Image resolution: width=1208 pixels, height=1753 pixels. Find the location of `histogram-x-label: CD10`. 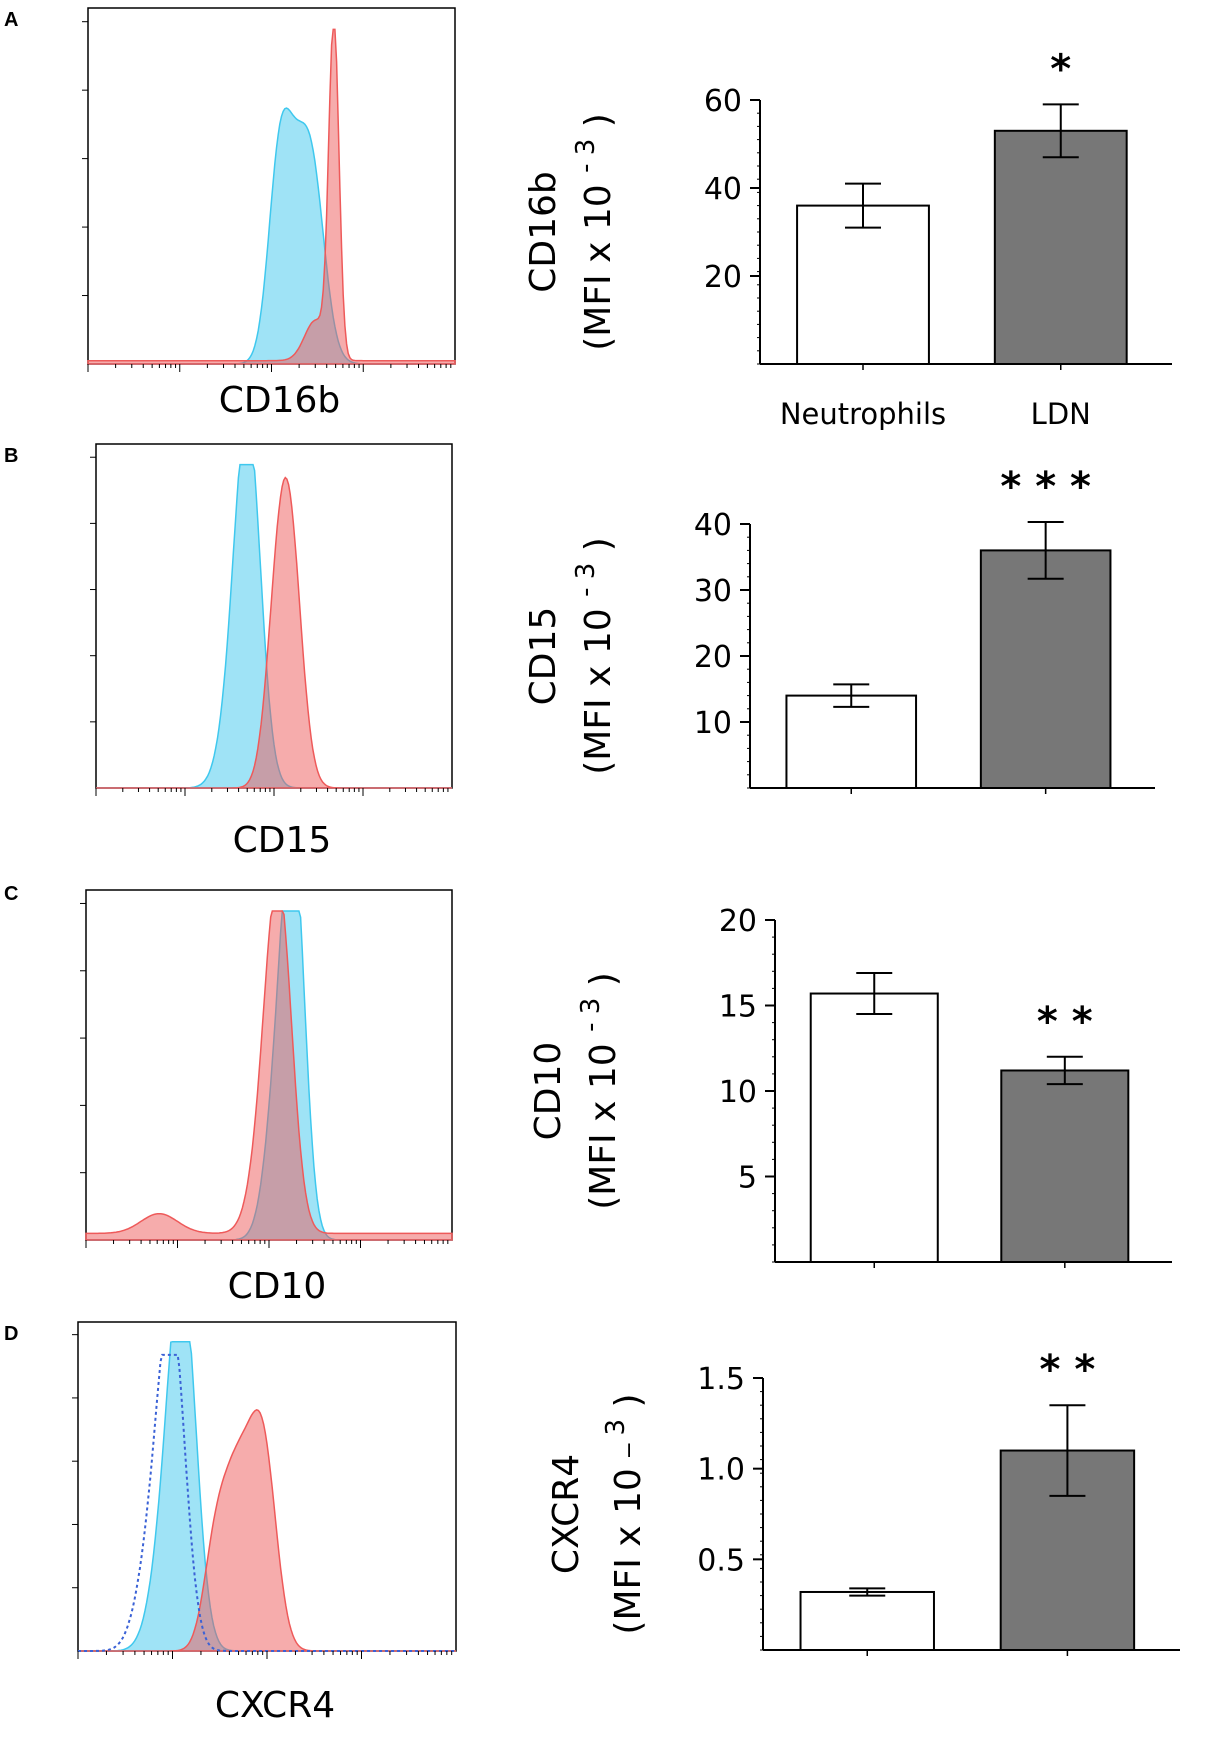

histogram-x-label: CD10 is located at coordinates (277, 1286).